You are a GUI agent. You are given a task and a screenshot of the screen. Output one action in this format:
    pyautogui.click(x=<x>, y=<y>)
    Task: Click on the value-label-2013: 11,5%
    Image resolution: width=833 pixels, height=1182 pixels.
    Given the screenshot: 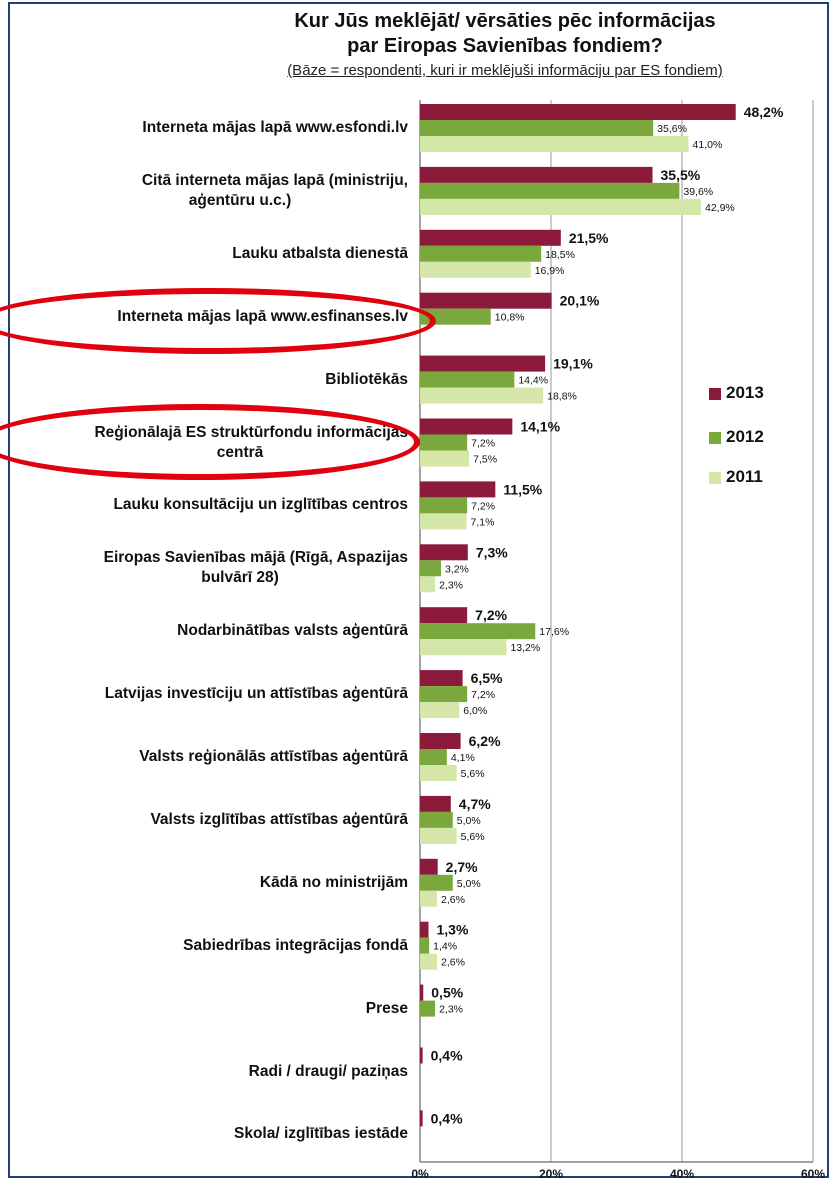 What is the action you would take?
    pyautogui.click(x=522, y=489)
    